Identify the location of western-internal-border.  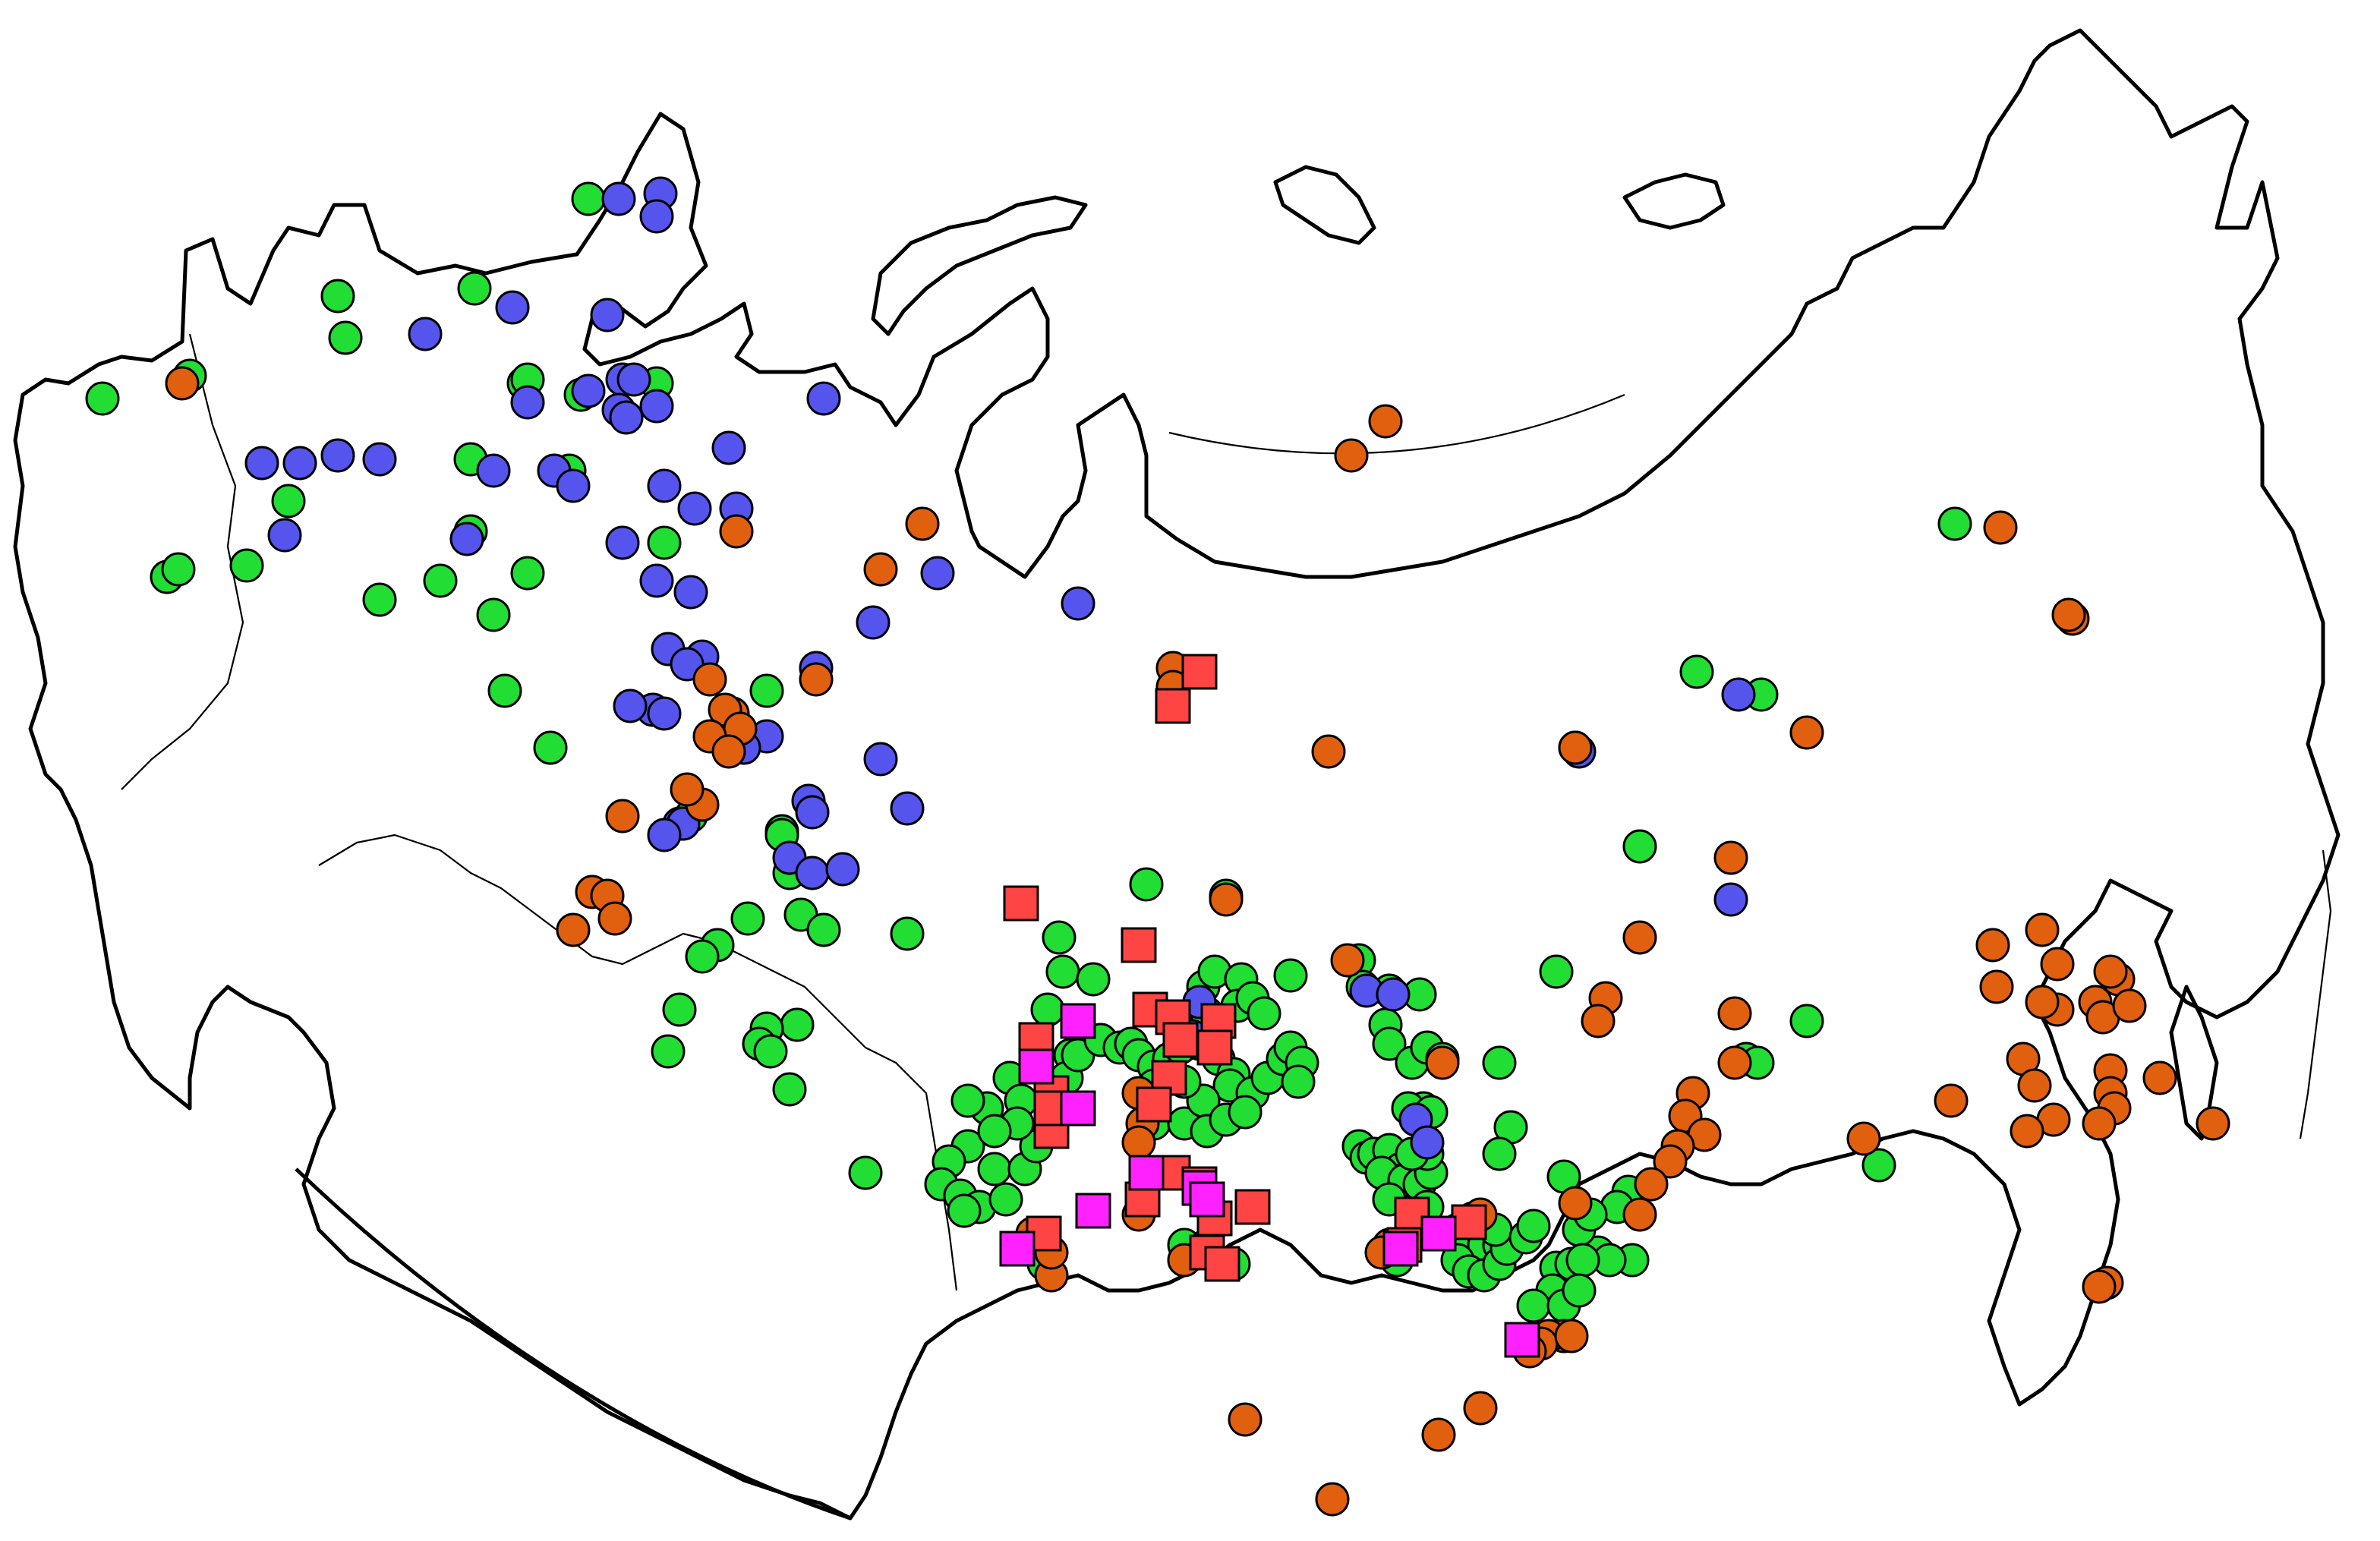
(182, 561).